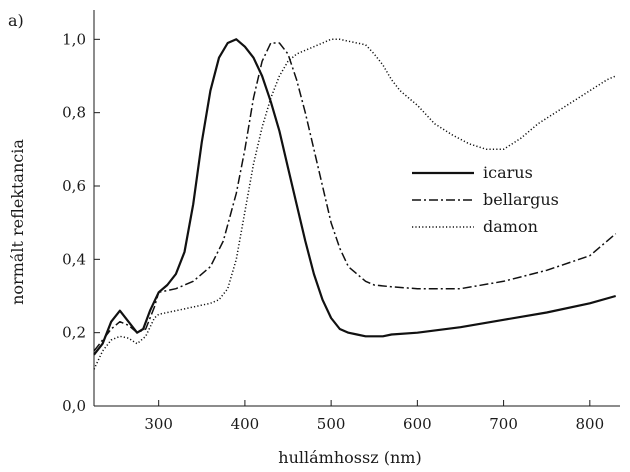 The image size is (630, 472). I want to click on legend-label-bellargus: bellargus, so click(521, 199).